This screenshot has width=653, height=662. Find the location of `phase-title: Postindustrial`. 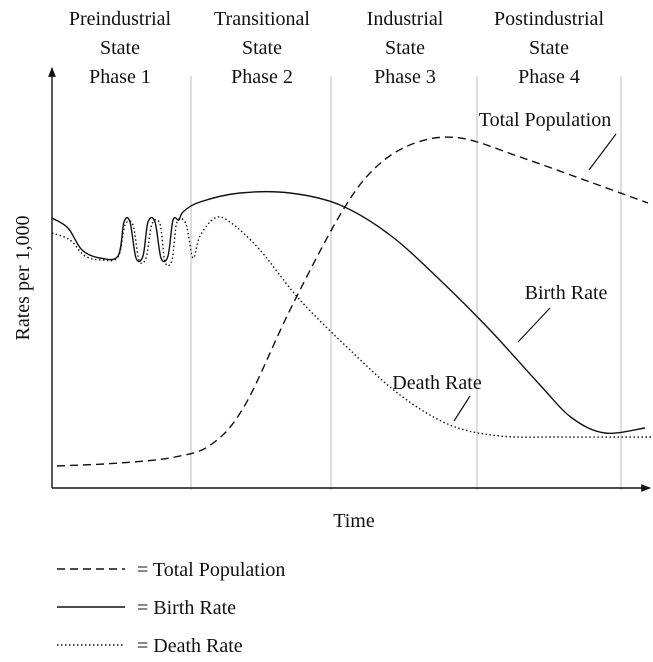

phase-title: Postindustrial is located at coordinates (549, 19).